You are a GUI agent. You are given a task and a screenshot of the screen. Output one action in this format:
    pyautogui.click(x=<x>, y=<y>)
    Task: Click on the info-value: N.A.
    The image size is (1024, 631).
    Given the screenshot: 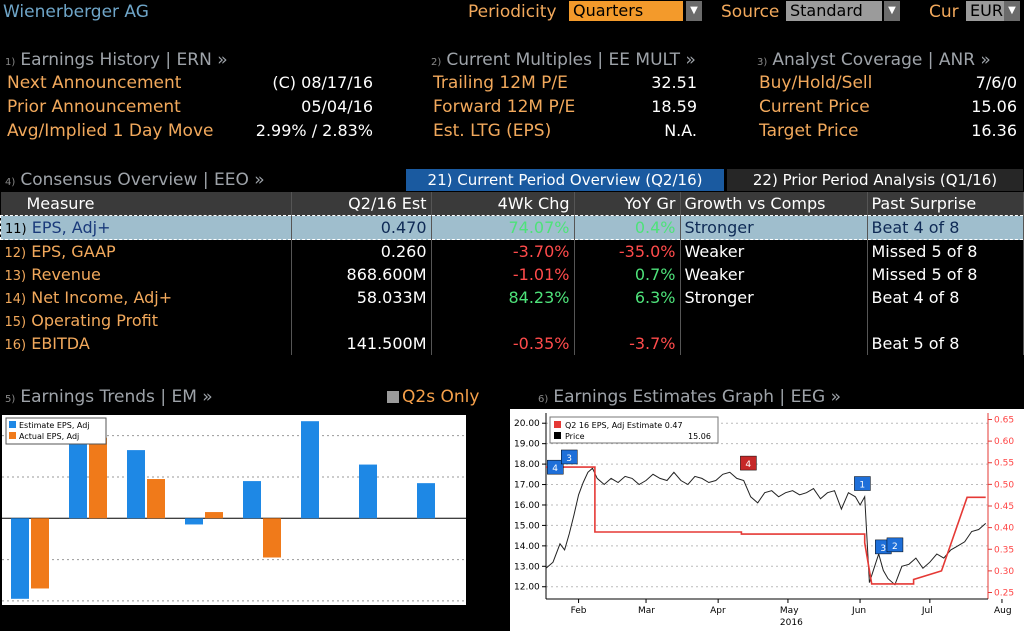 What is the action you would take?
    pyautogui.click(x=680, y=130)
    